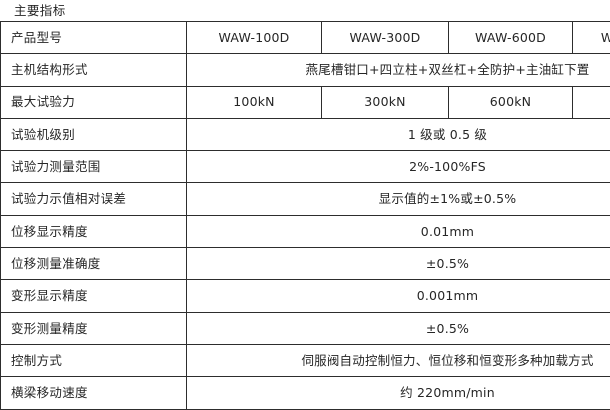  I want to click on table-row: 位移显示精度 0.01mm, so click(305, 231).